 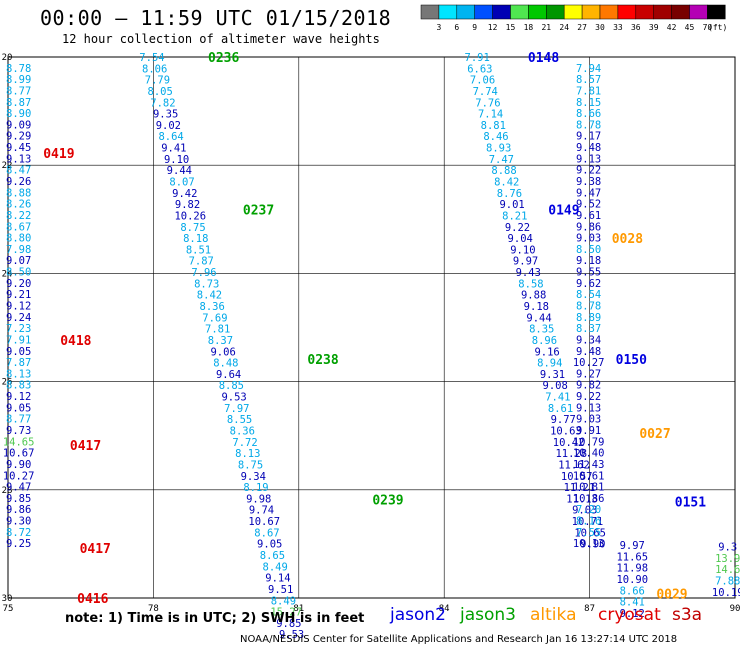 What do you see at coordinates (541, 330) in the screenshot?
I see `swh-value-label: 8.35` at bounding box center [541, 330].